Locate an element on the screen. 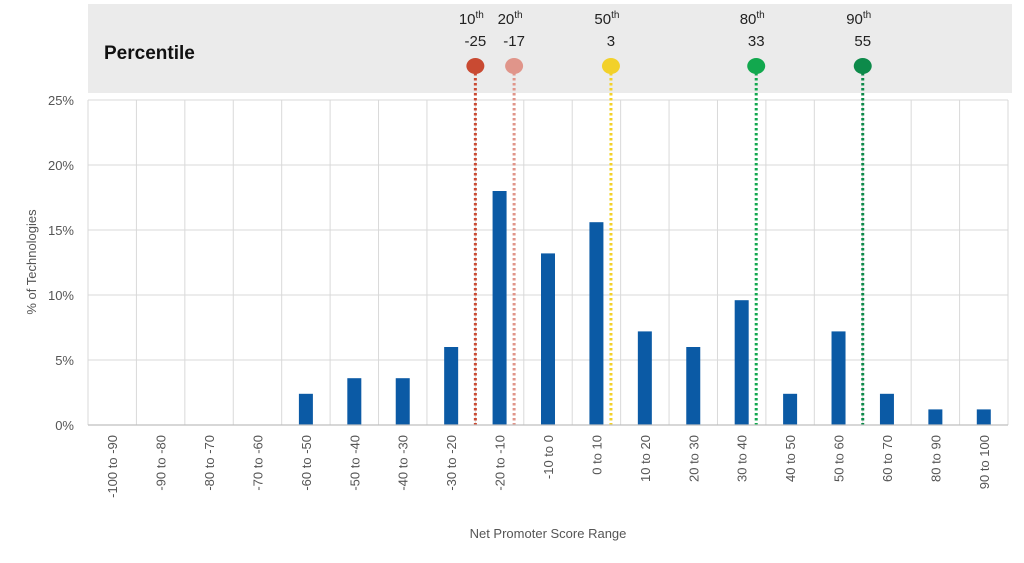  percentile-value: -17 is located at coordinates (514, 41).